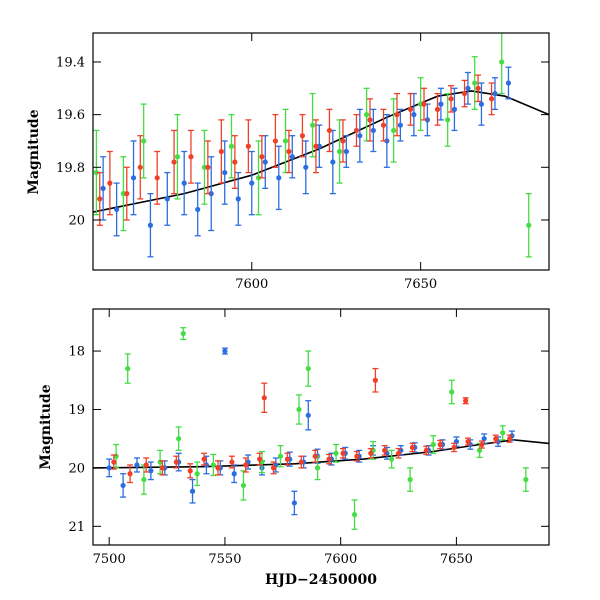 The width and height of the screenshot is (600, 600). I want to click on top-y-tick-label: 19.6, so click(70, 115).